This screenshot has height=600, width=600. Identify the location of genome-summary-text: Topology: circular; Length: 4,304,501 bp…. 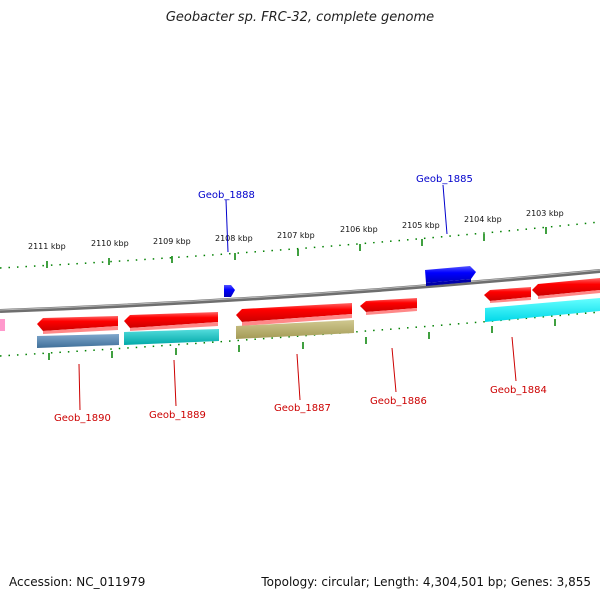
(426, 582).